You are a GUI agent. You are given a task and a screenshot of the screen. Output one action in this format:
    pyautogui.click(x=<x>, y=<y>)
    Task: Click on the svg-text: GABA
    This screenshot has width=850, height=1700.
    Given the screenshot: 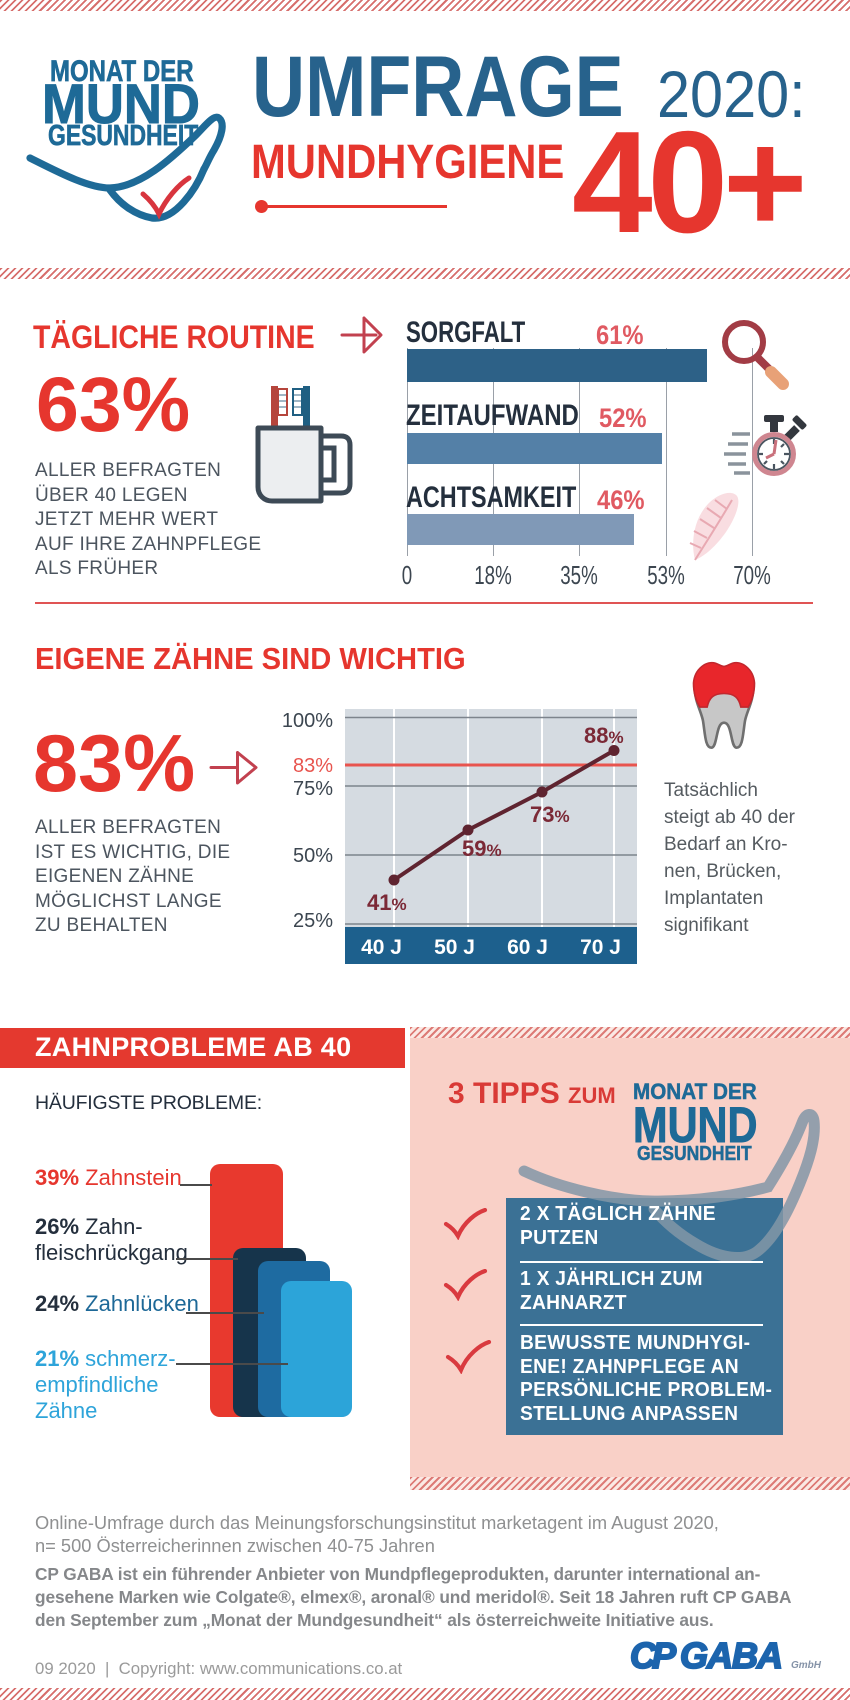 What is the action you would take?
    pyautogui.click(x=731, y=1655)
    